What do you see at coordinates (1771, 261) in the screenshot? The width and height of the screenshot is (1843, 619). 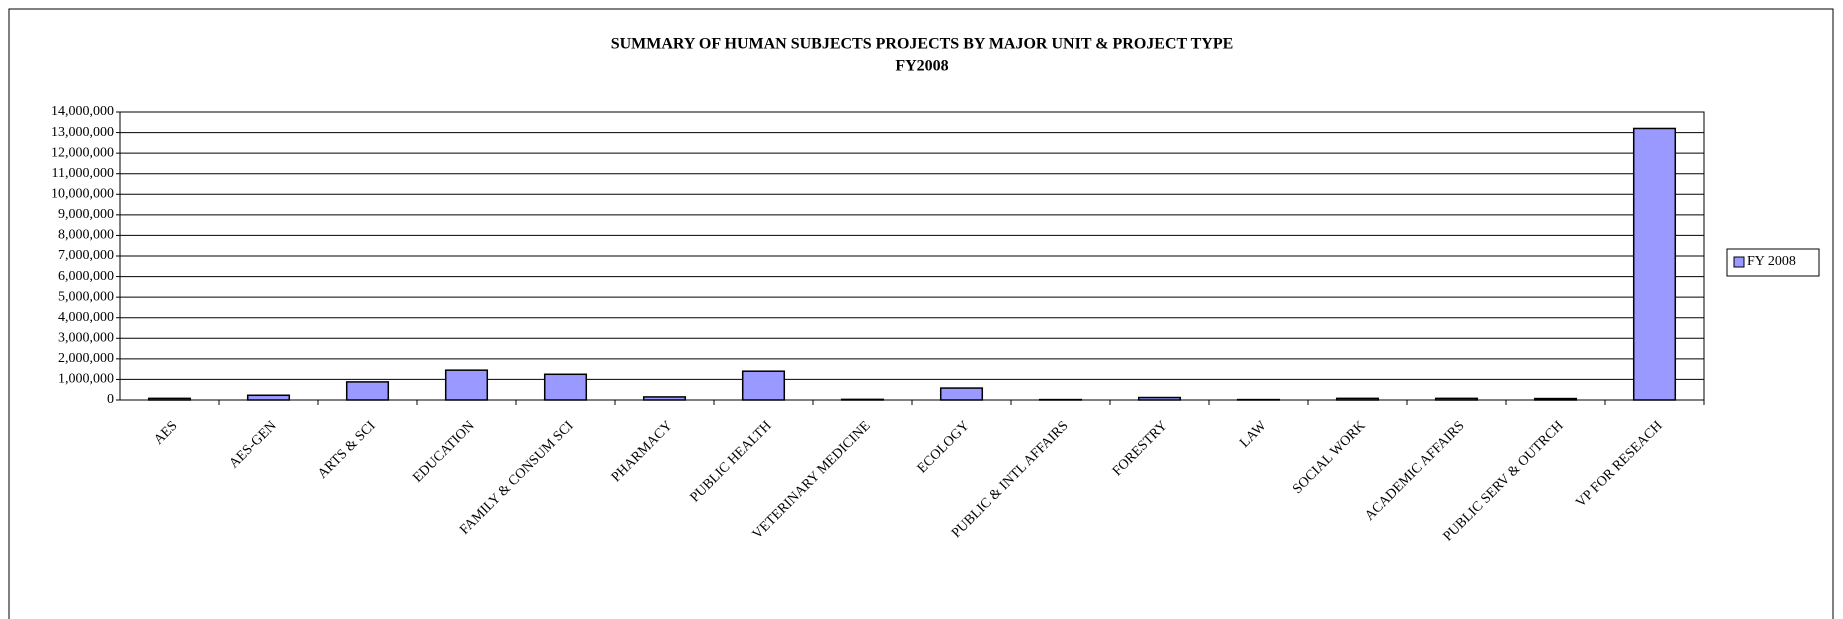 I see `legend-label: FY 2008` at bounding box center [1771, 261].